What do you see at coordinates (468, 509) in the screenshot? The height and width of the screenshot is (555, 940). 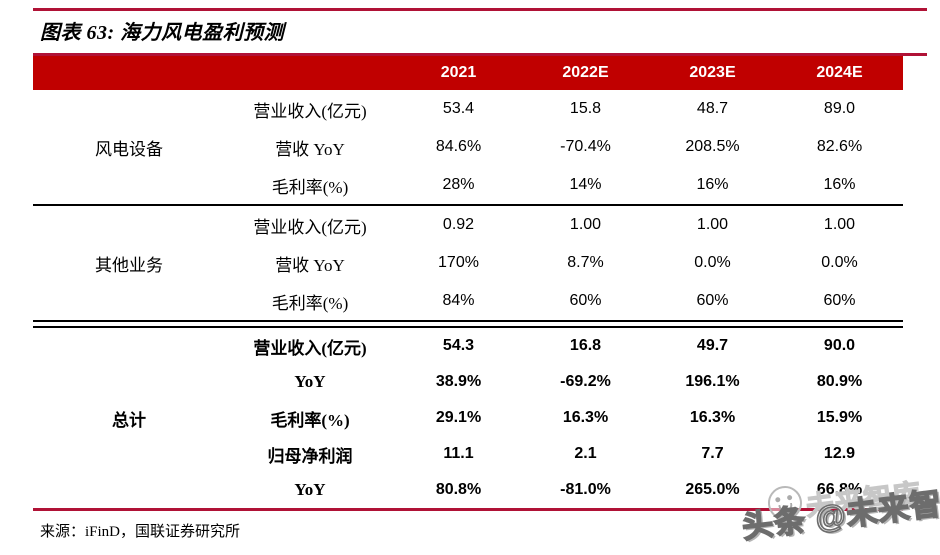 I see `table-bottom-rule` at bounding box center [468, 509].